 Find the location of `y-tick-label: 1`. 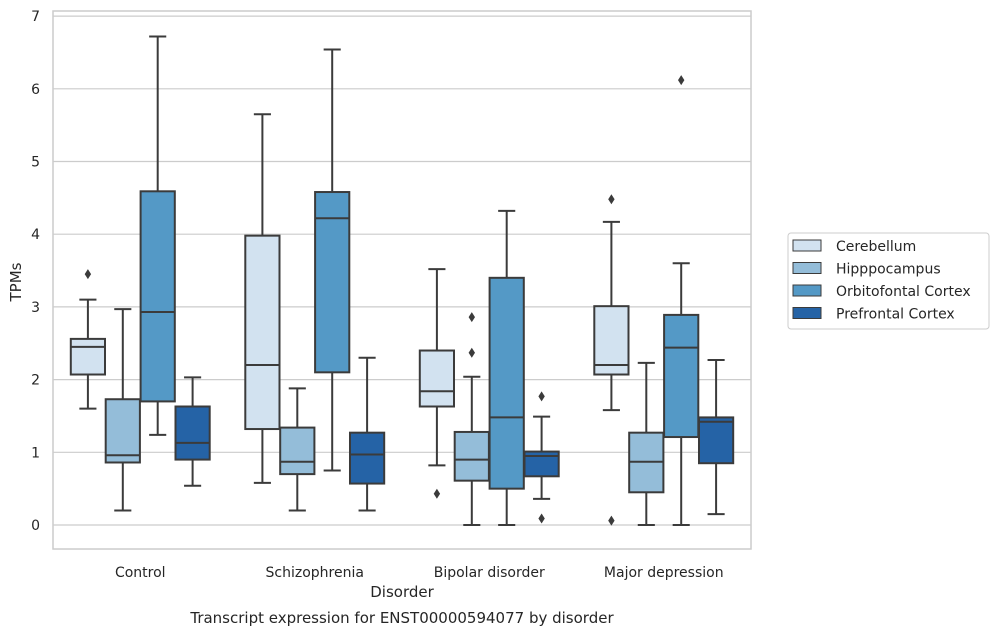

y-tick-label: 1 is located at coordinates (35, 453).